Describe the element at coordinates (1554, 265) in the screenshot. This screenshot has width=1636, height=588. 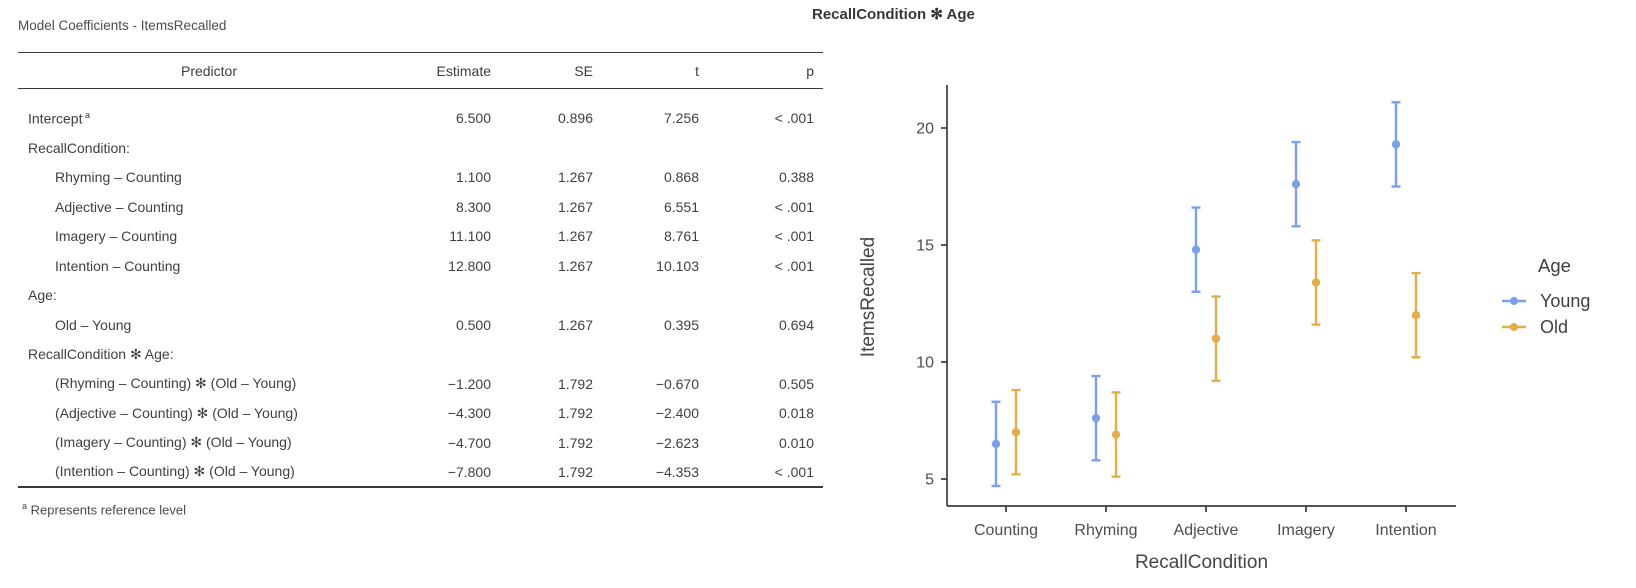
I see `legend-title: Age` at that location.